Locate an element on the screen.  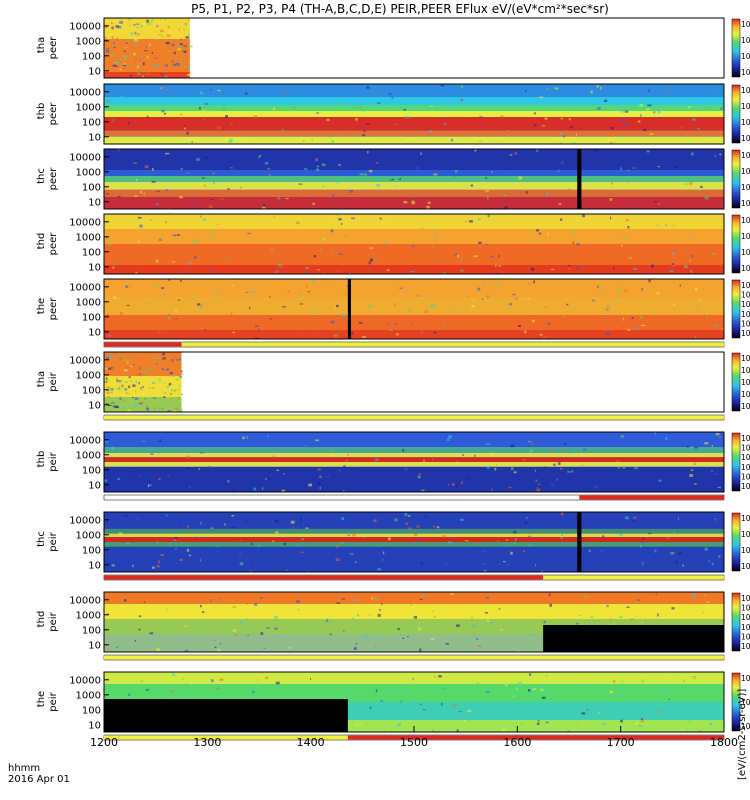
y-tick-label: 1000 is located at coordinates (88, 107).